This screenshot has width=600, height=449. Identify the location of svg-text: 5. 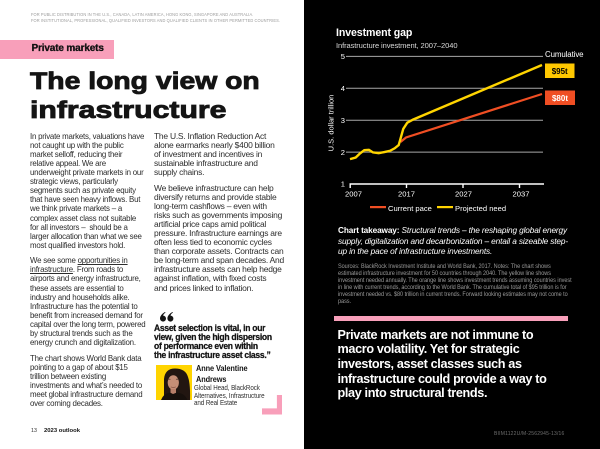
(343, 56).